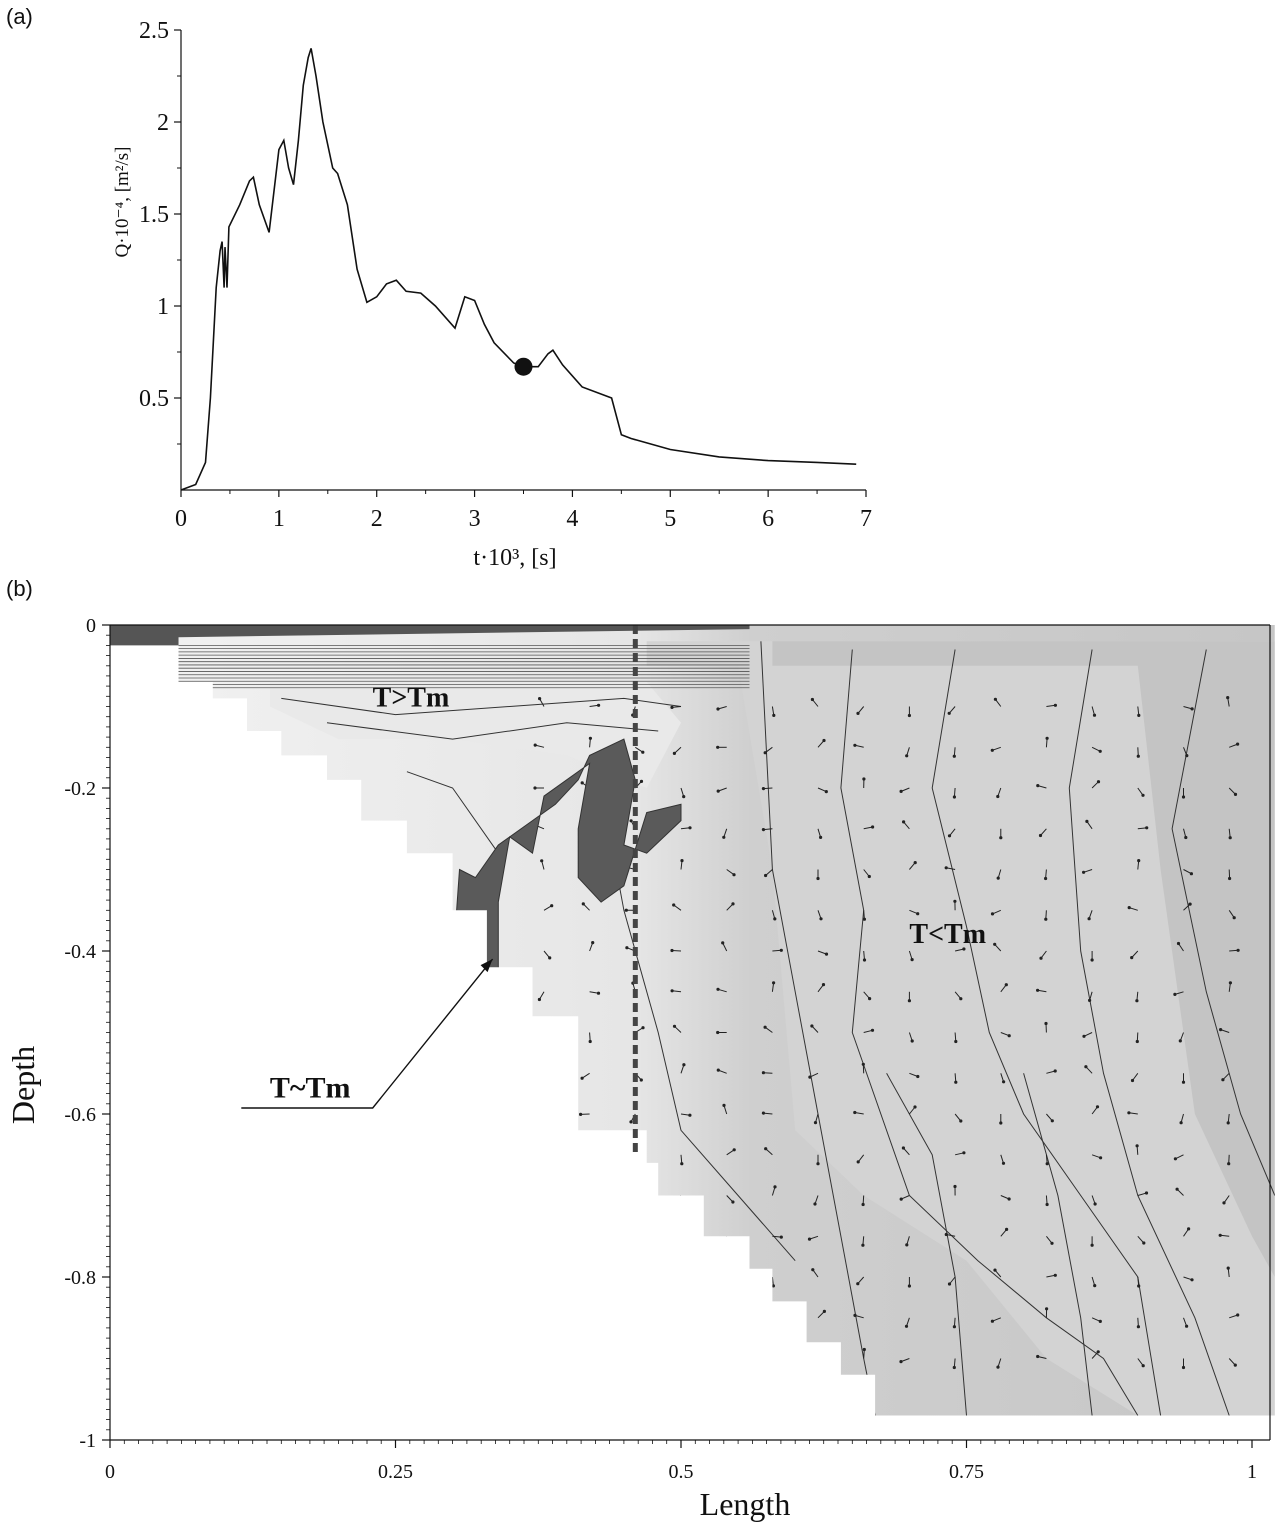  I want to click on chart-a-y-tick-label: 1, so click(163, 307).